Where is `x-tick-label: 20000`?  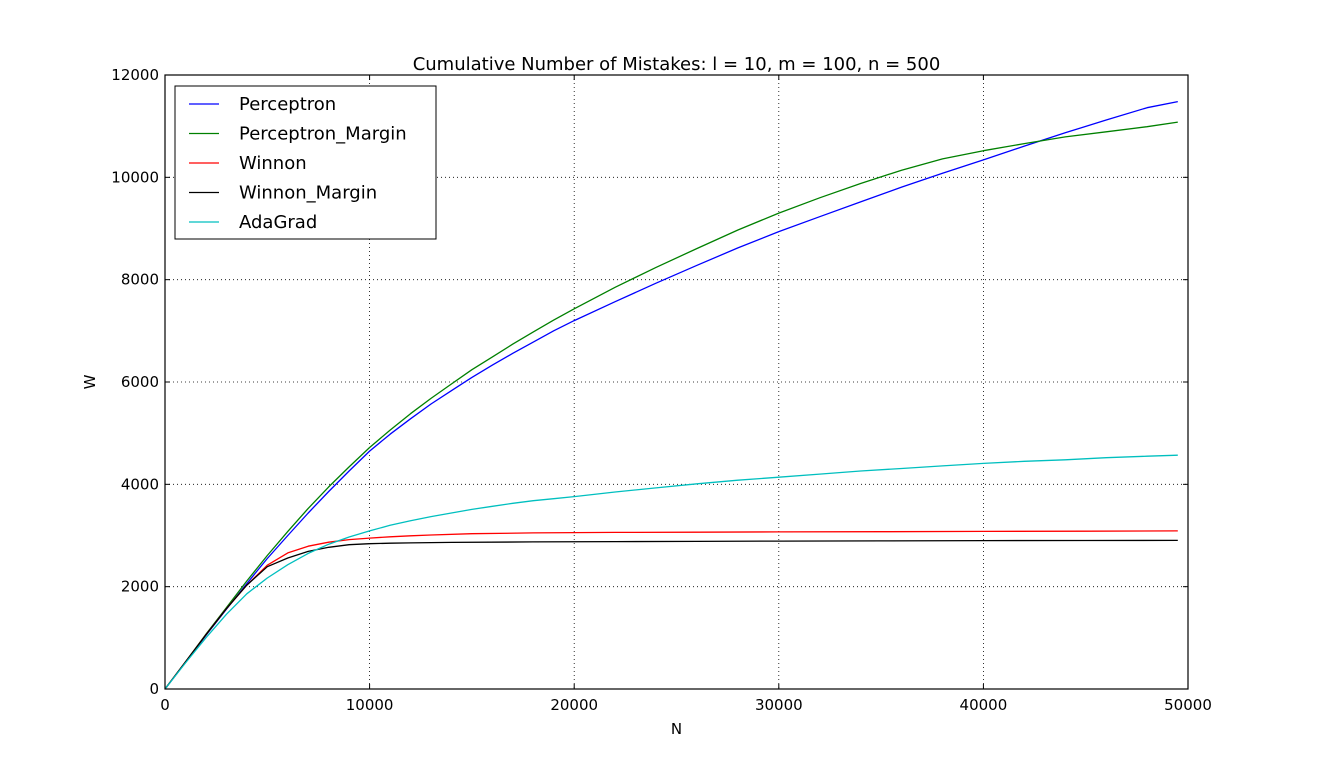 x-tick-label: 20000 is located at coordinates (574, 705).